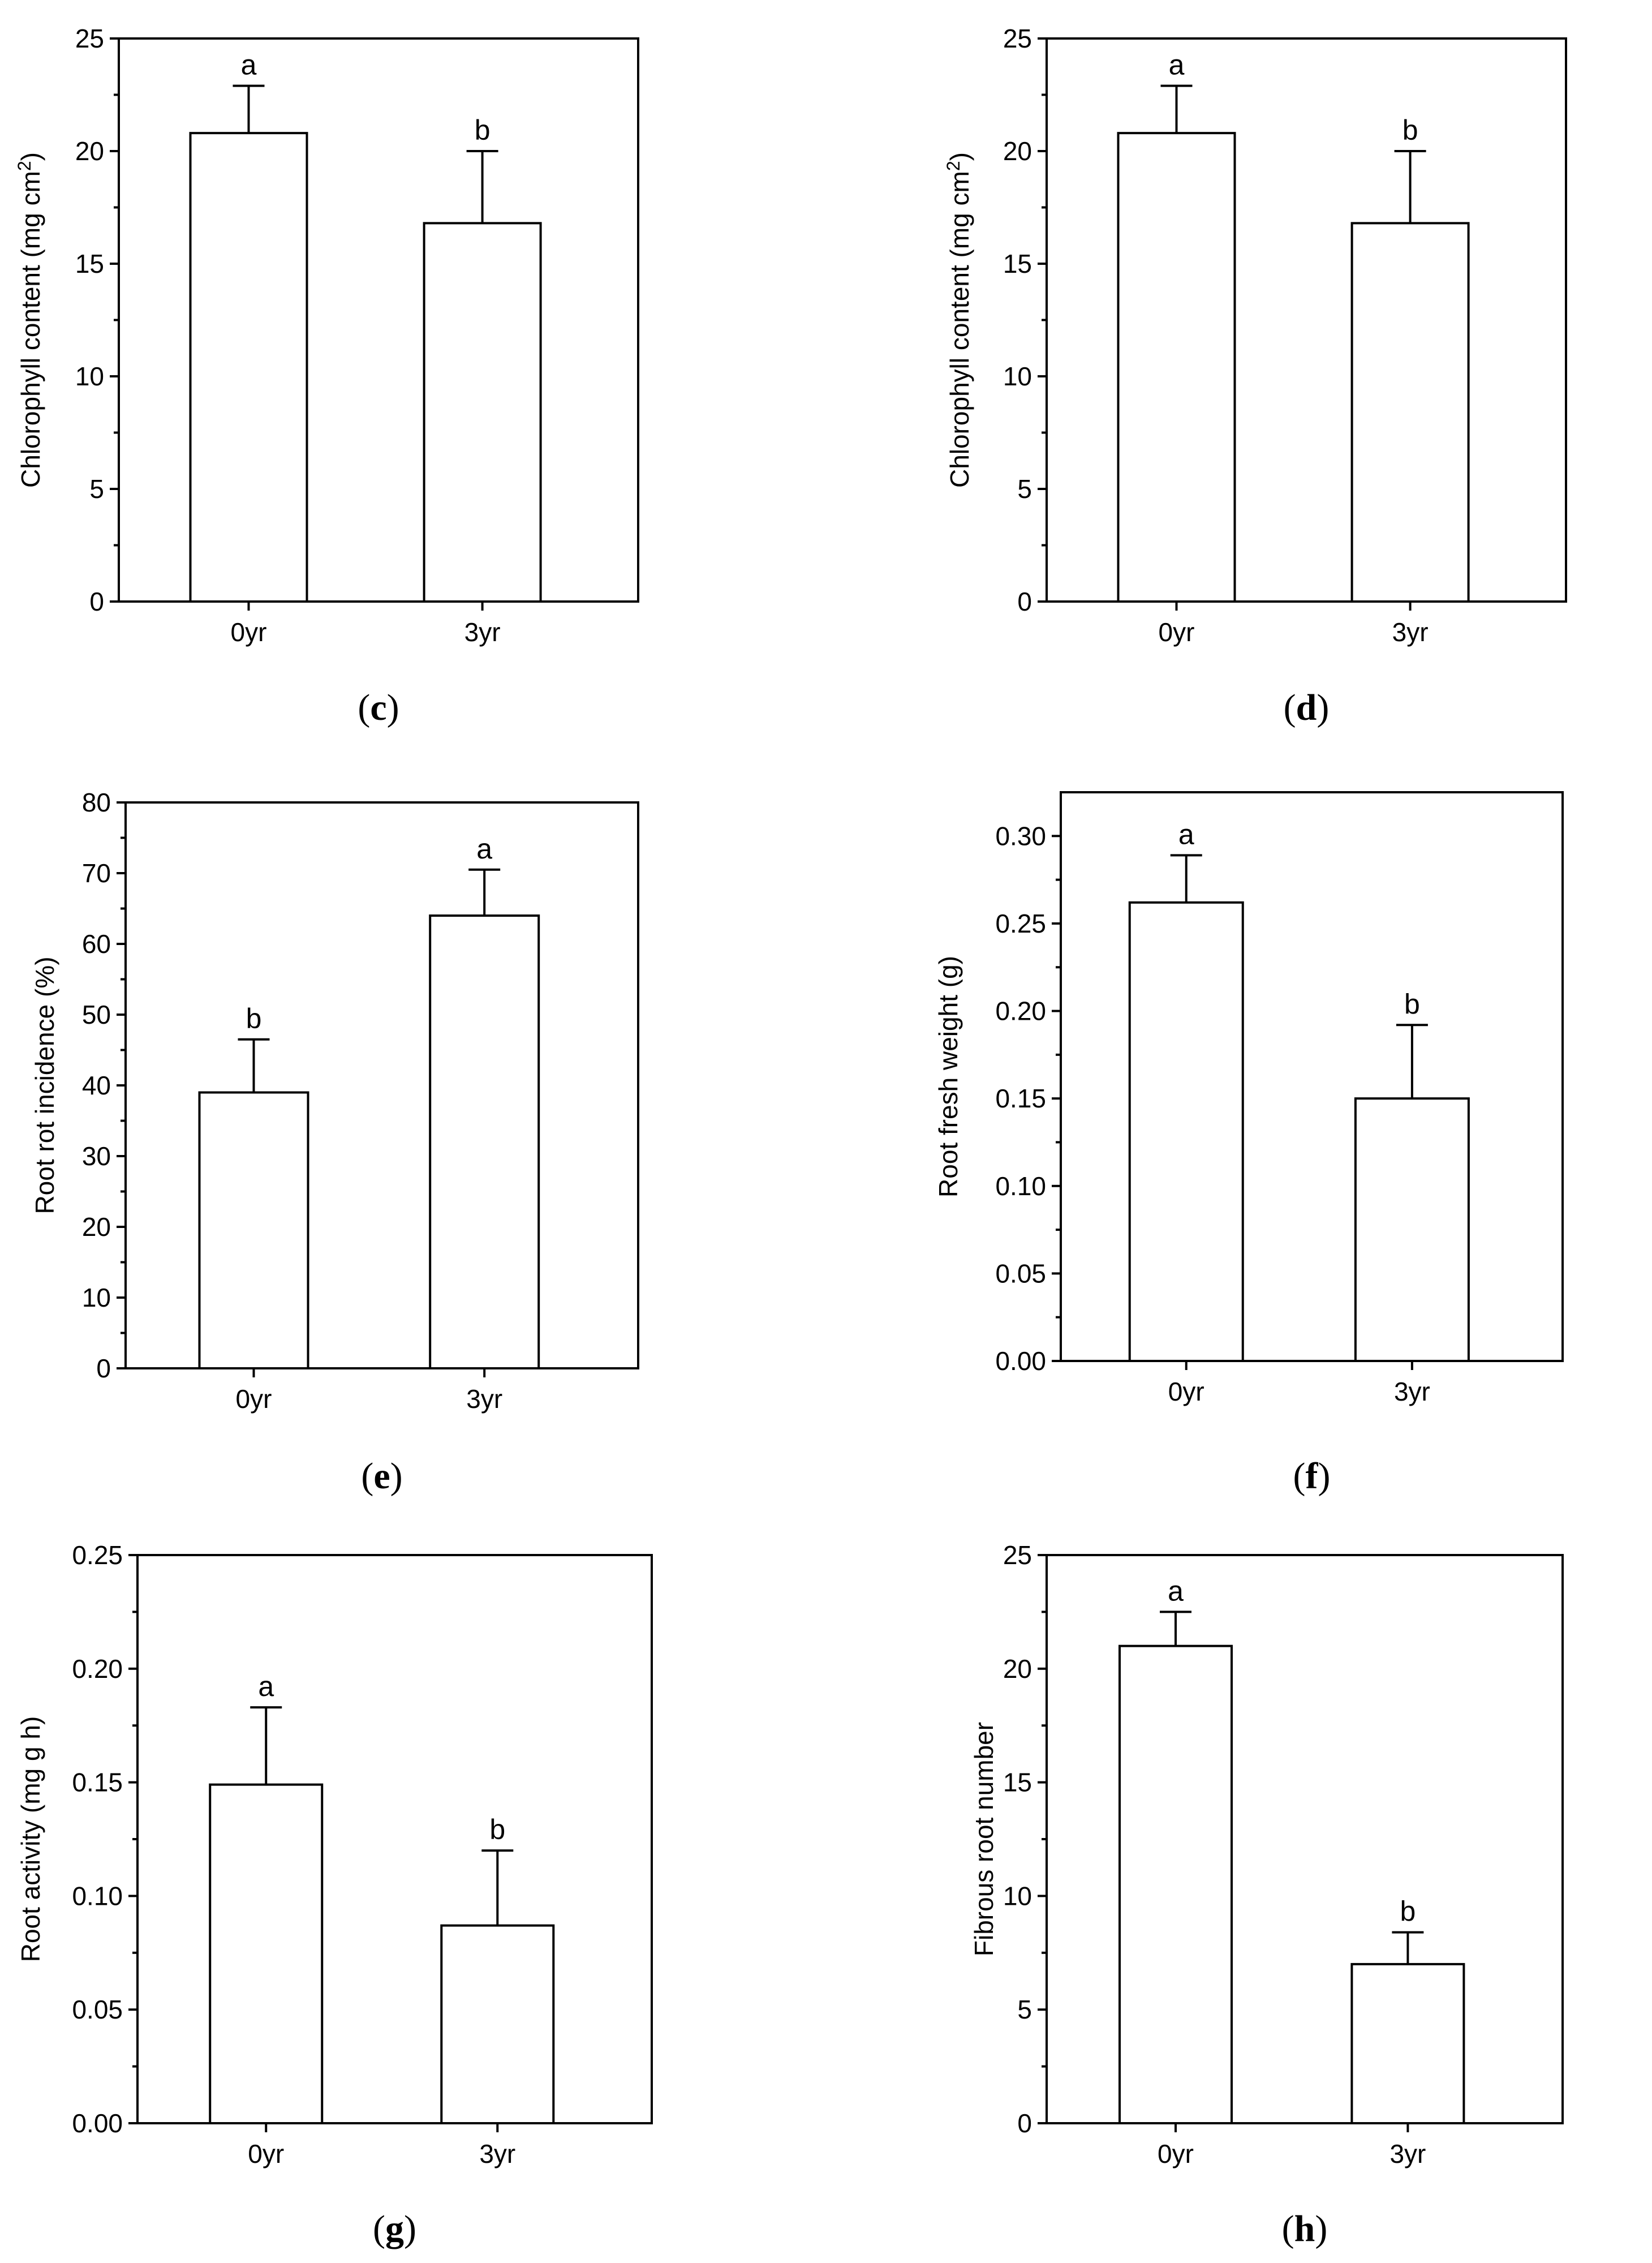 This screenshot has width=1652, height=2263. Describe the element at coordinates (96, 873) in the screenshot. I see `y-tick-label: 70` at that location.